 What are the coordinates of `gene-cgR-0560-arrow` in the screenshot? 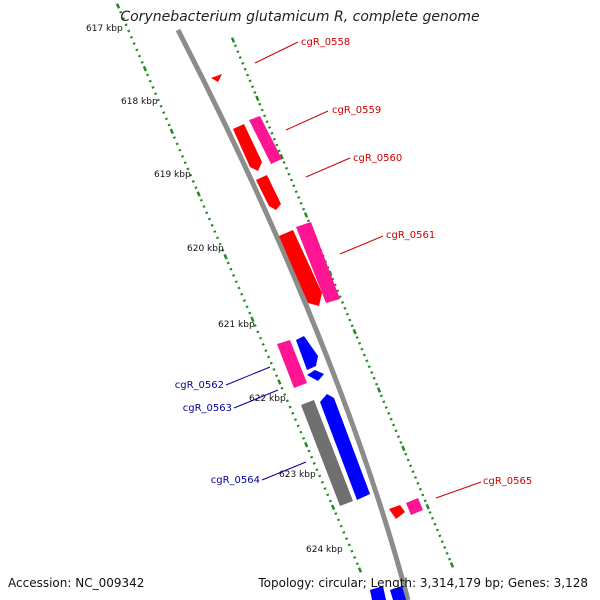 It's located at (268, 192).